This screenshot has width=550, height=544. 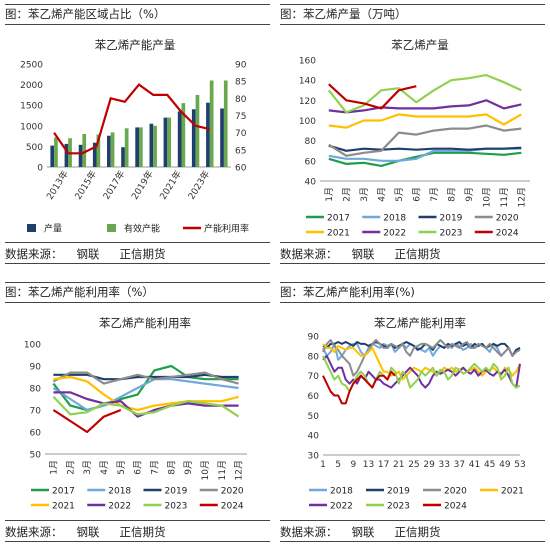 I want to click on legend-label: 2019, so click(x=176, y=492).